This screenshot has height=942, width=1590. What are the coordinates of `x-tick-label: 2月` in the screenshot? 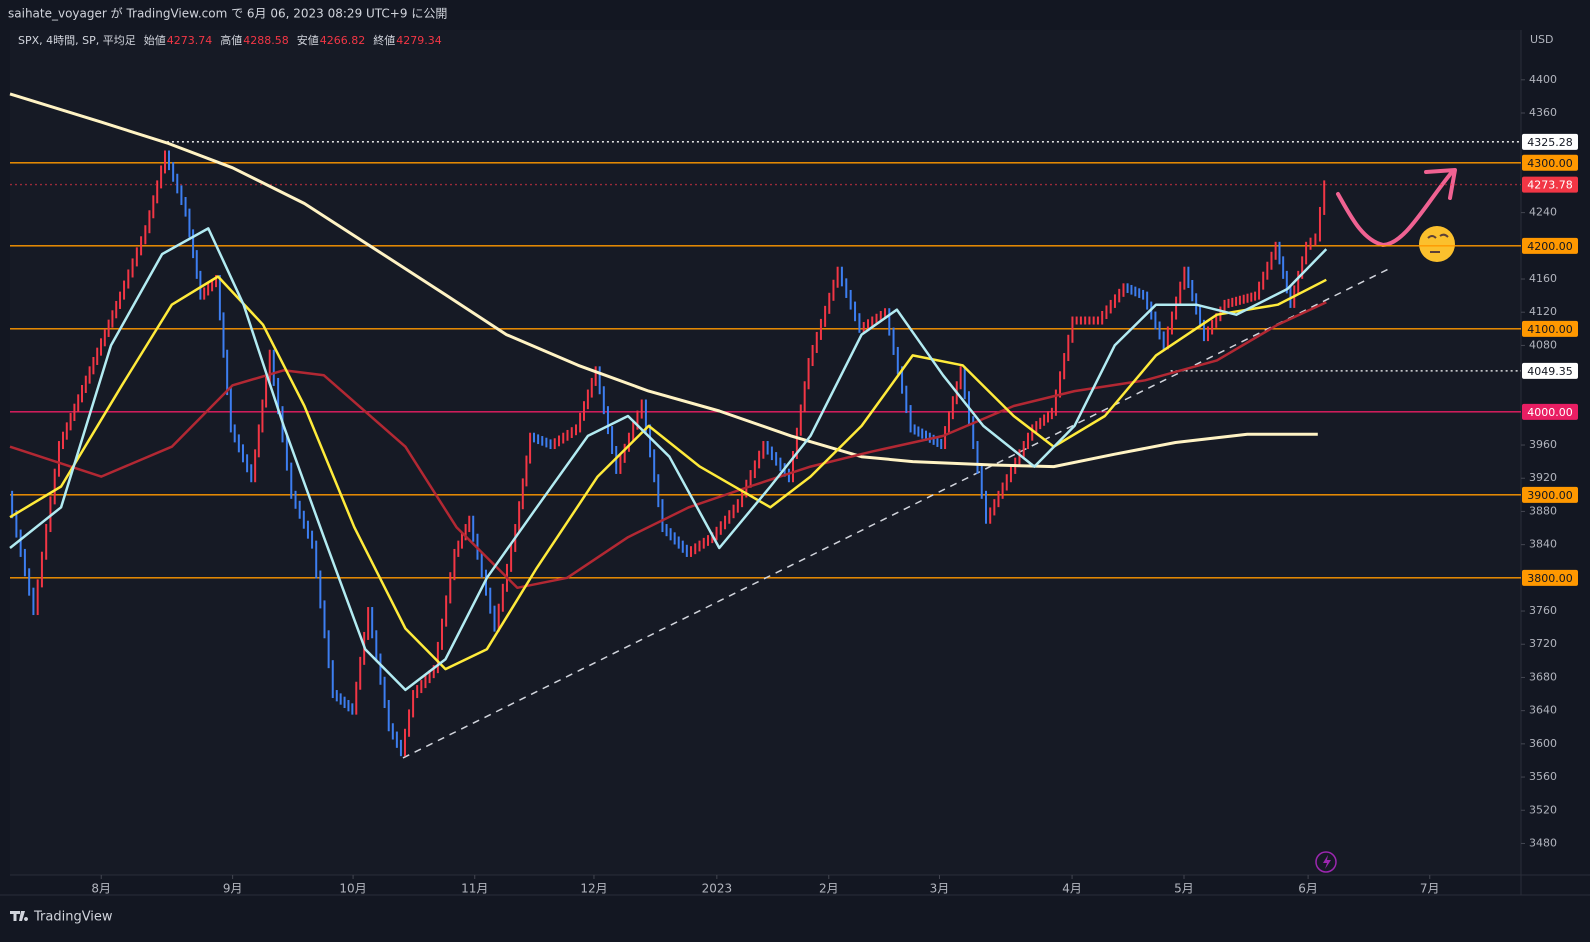 It's located at (829, 889).